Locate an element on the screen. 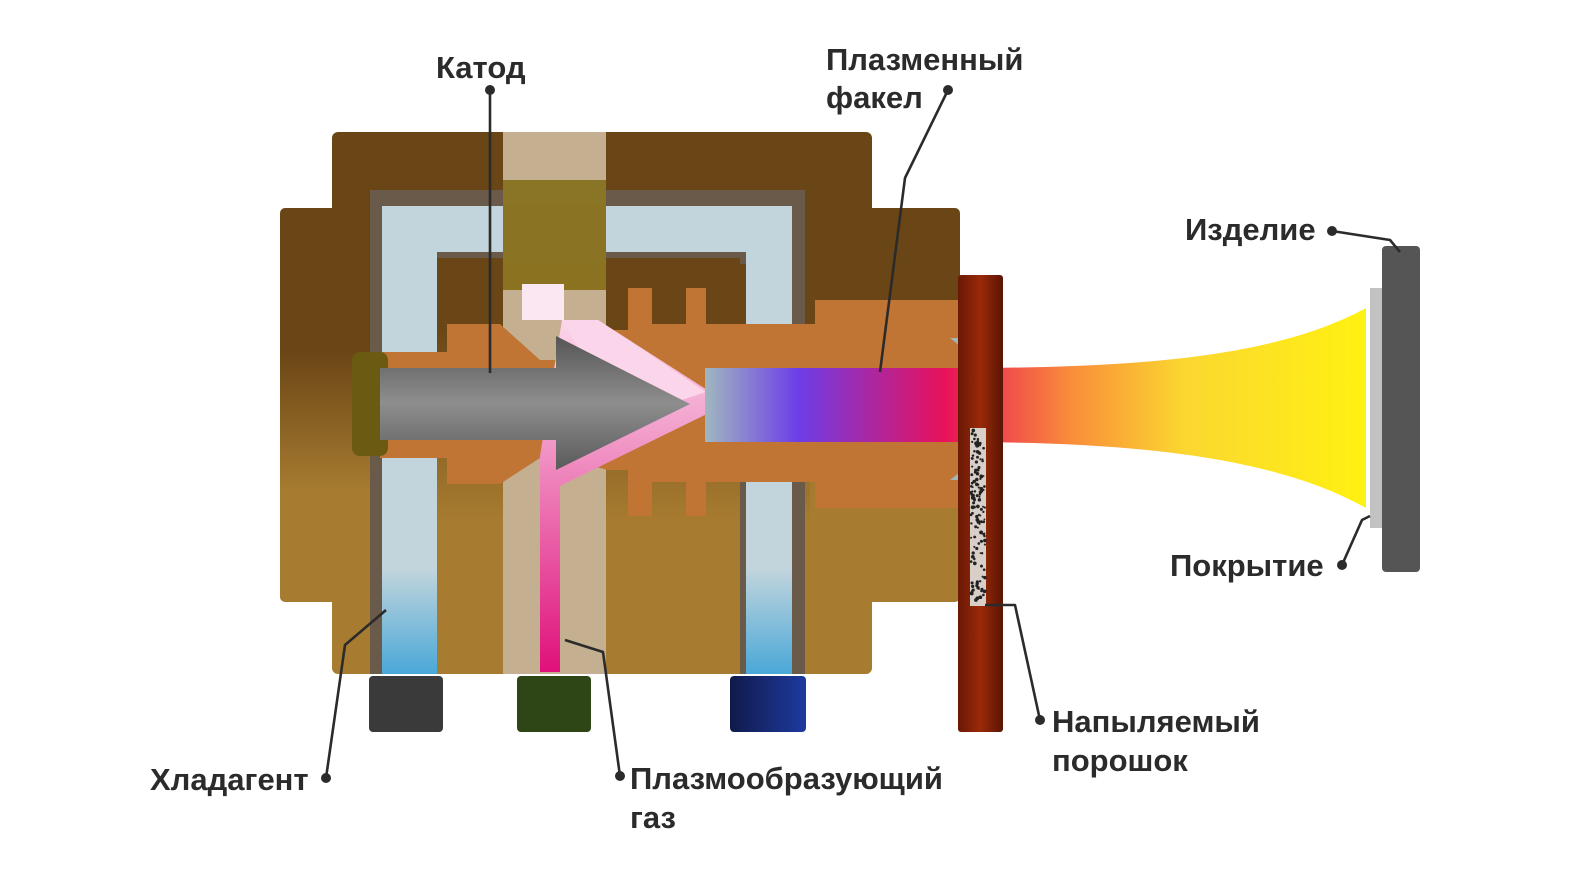 The width and height of the screenshot is (1590, 885). coating-layer is located at coordinates (1377, 408).